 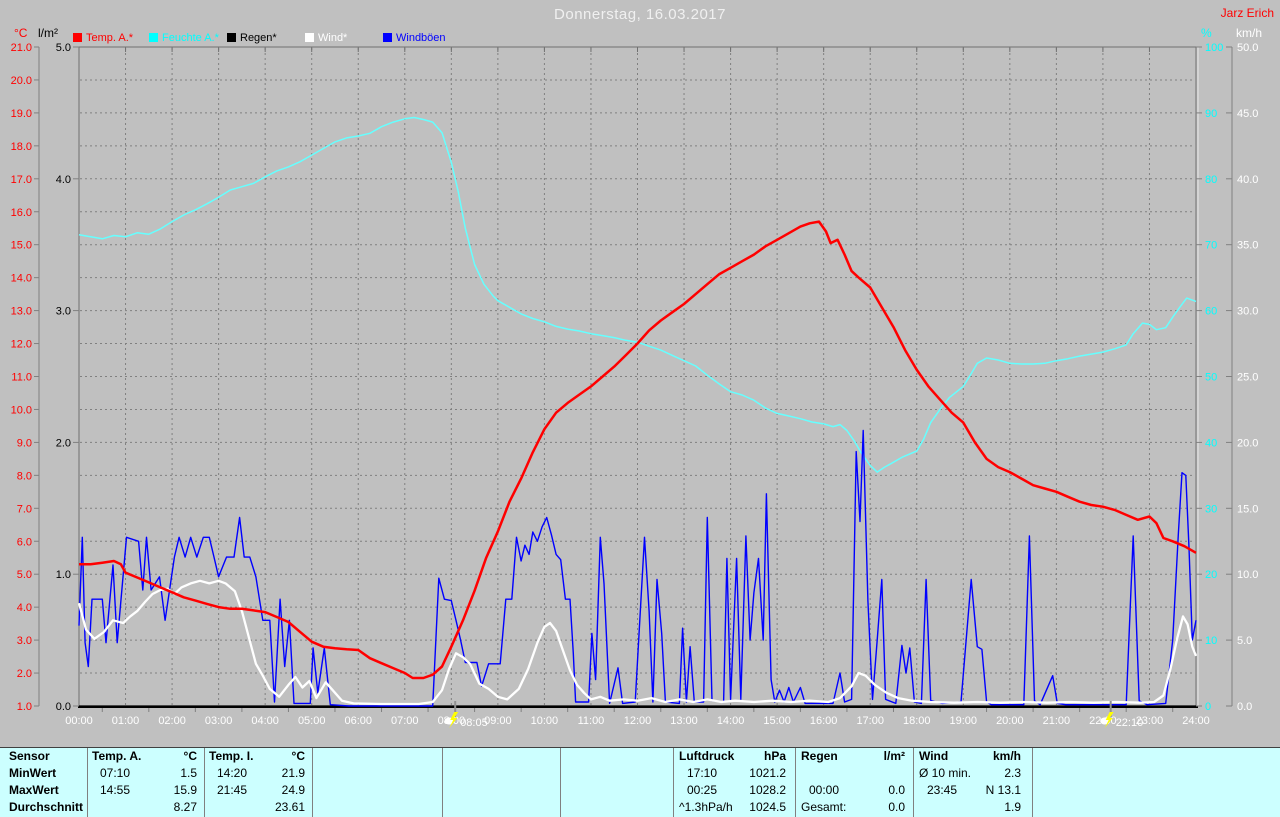 I want to click on svg-text: 60, so click(x=1211, y=312).